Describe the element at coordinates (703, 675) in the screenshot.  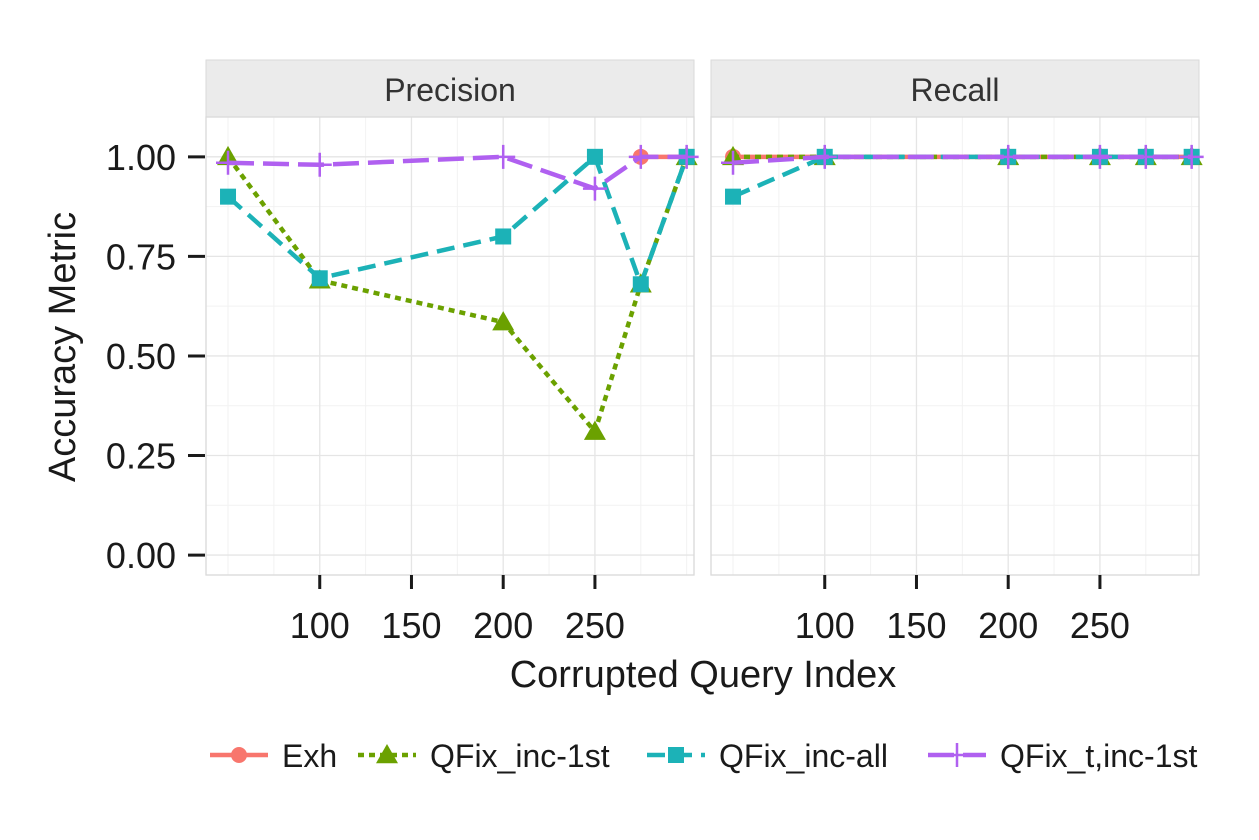
I see `x-axis-title: Corrupted Query Index` at that location.